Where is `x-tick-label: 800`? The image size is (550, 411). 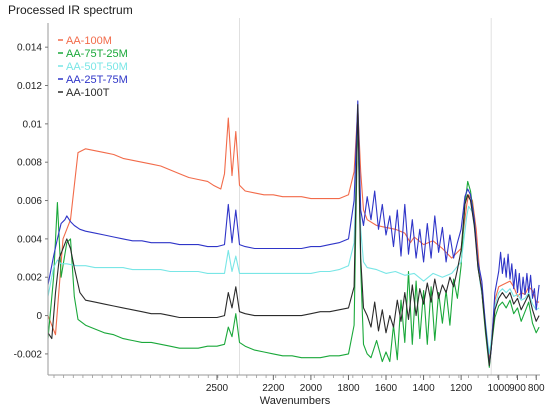 x-tick-label: 800 is located at coordinates (536, 388).